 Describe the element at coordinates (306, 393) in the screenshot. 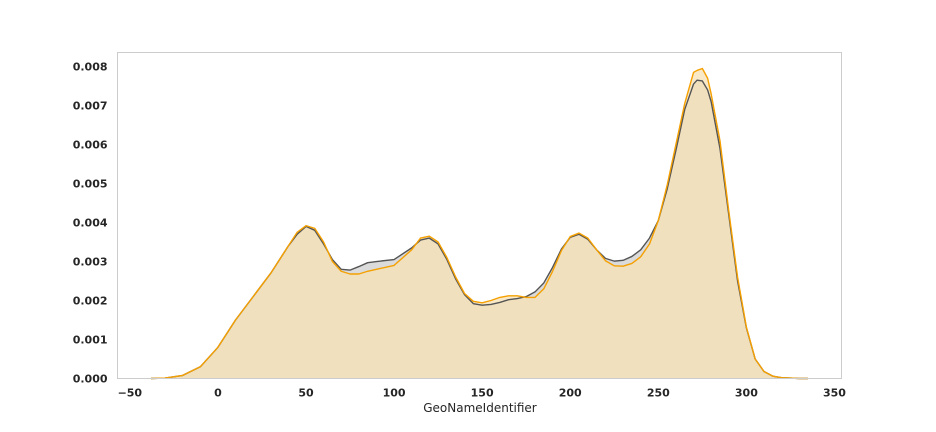

I see `x-tick-label: 50` at that location.